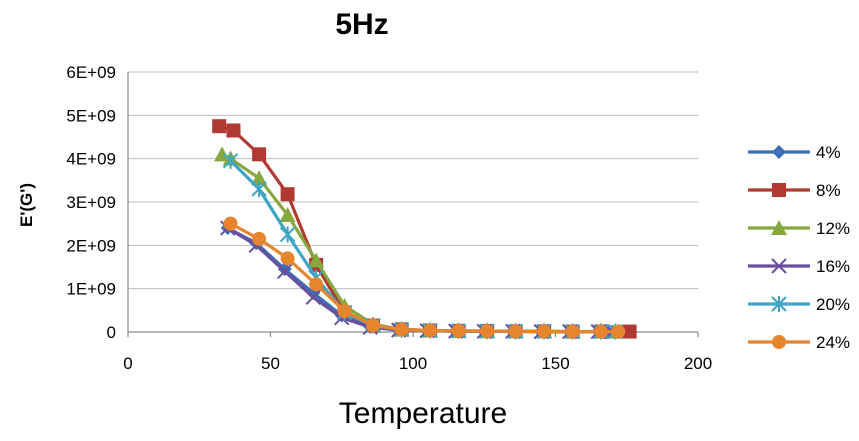  Describe the element at coordinates (828, 152) in the screenshot. I see `legend-label: 4%` at that location.